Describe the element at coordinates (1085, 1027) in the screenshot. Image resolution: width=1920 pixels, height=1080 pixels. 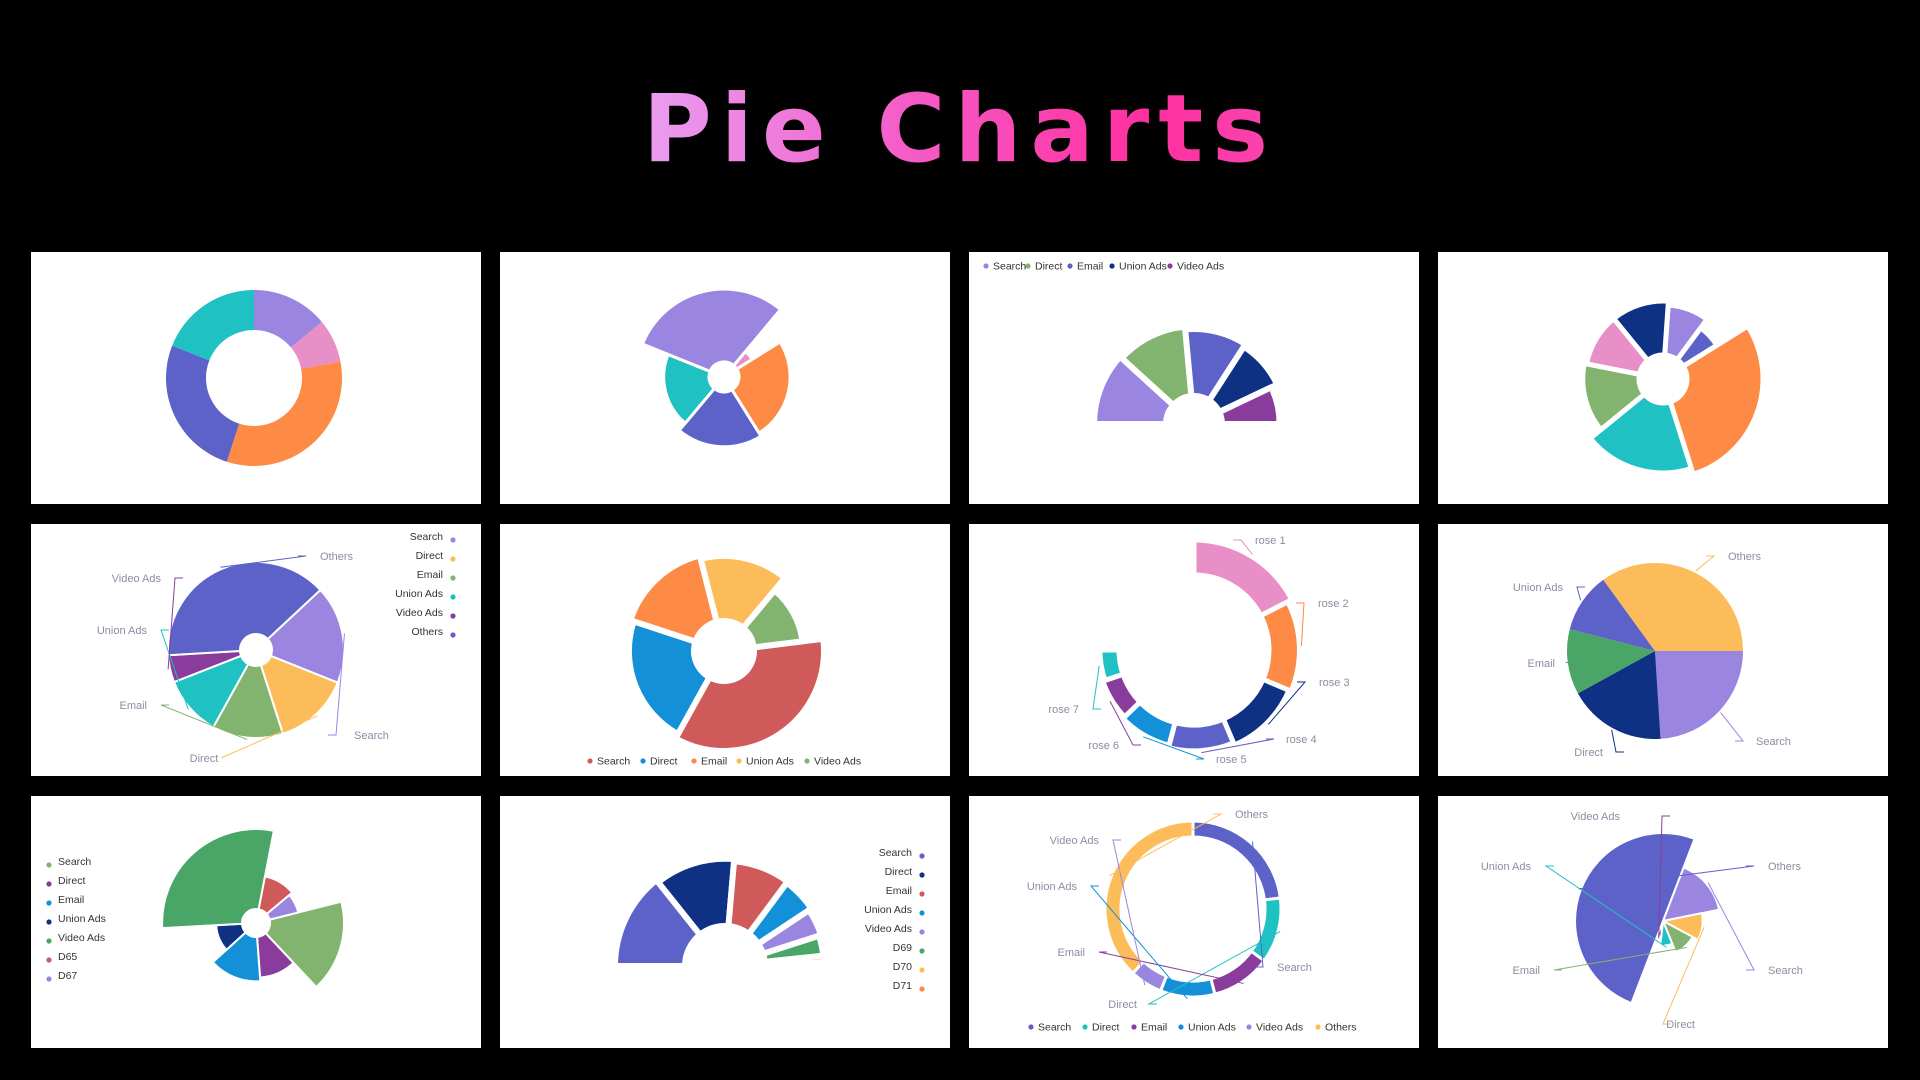
I see `legend-marker-direct` at that location.